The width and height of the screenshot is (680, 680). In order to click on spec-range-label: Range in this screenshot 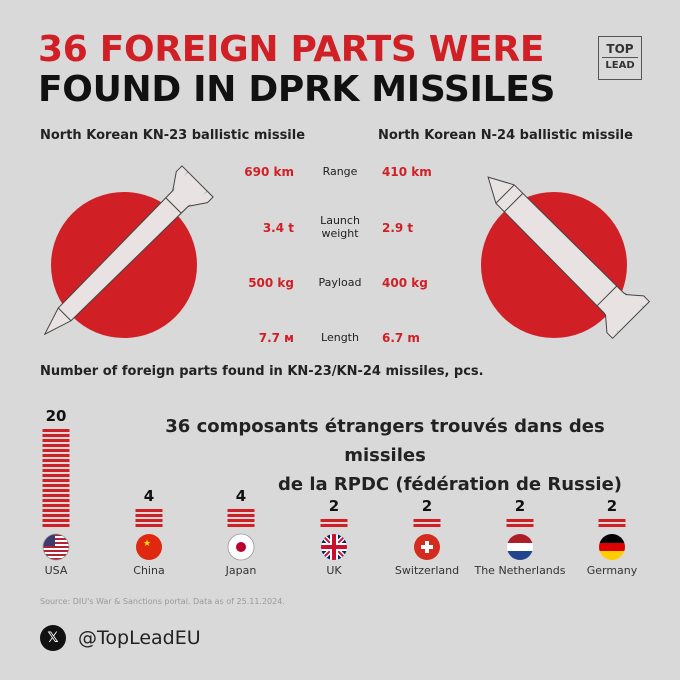, I will do `click(340, 171)`.